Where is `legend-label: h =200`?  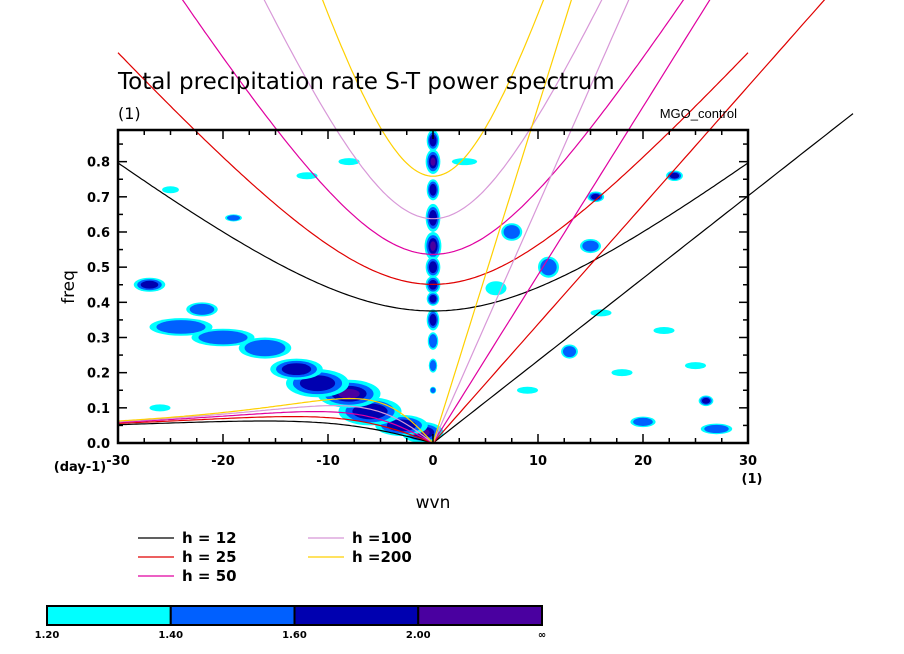
legend-label: h =200 is located at coordinates (382, 557).